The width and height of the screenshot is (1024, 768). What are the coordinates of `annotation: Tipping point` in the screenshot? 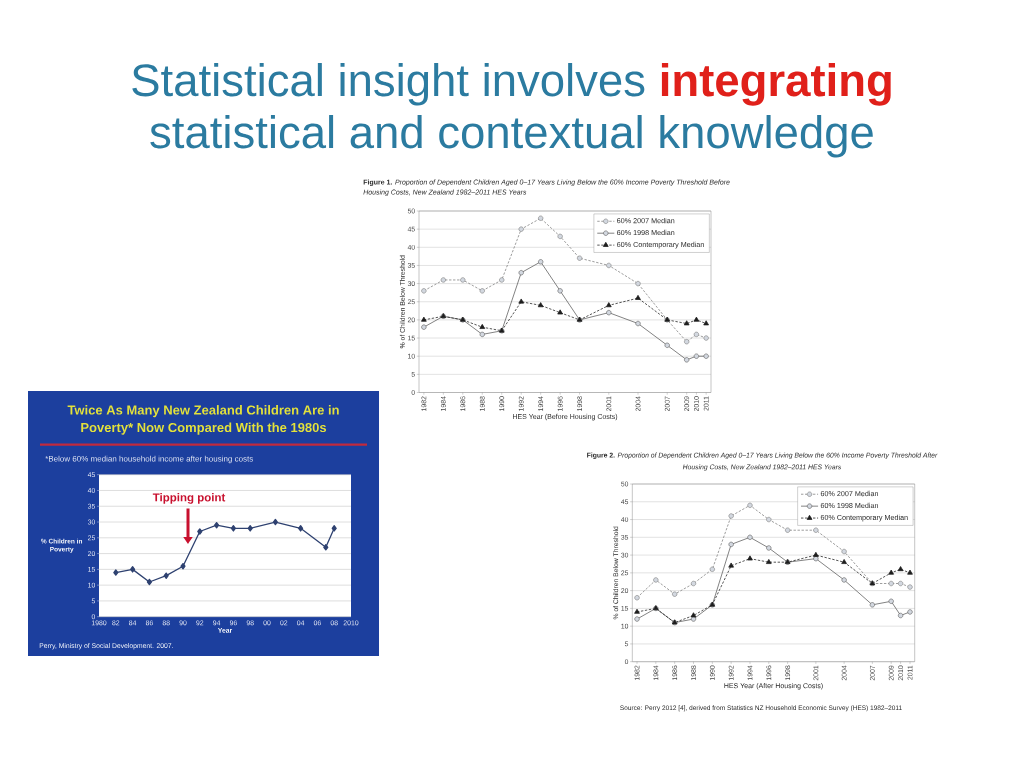 It's located at (189, 498).